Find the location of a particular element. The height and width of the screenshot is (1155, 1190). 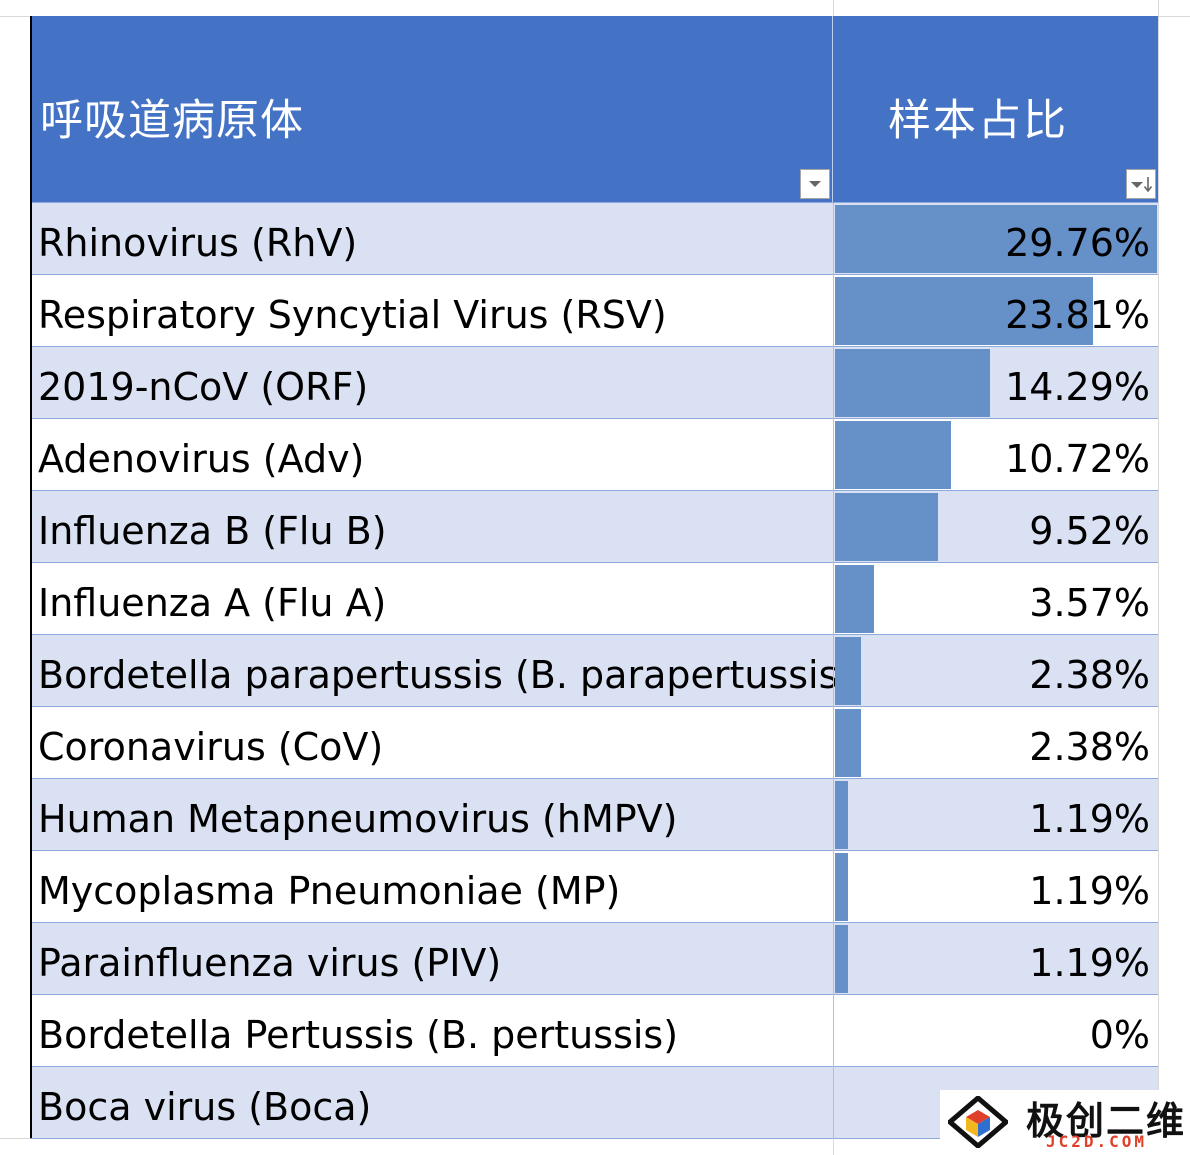

pathogen-name-cell: Adenovirus (Adv) is located at coordinates (201, 459).